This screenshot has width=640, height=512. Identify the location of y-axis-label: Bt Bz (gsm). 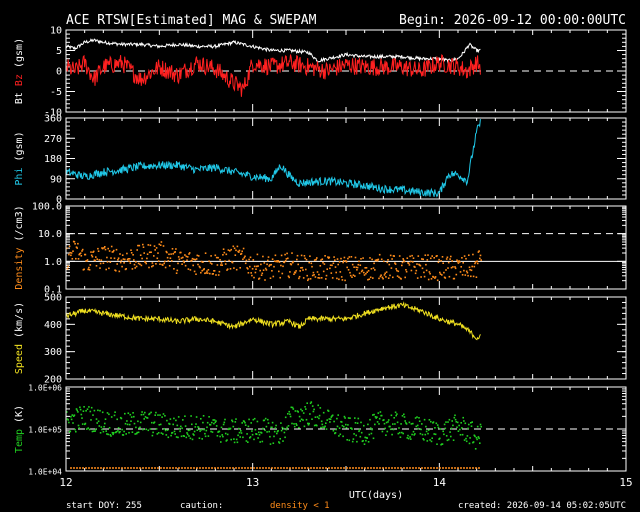
(19, 71).